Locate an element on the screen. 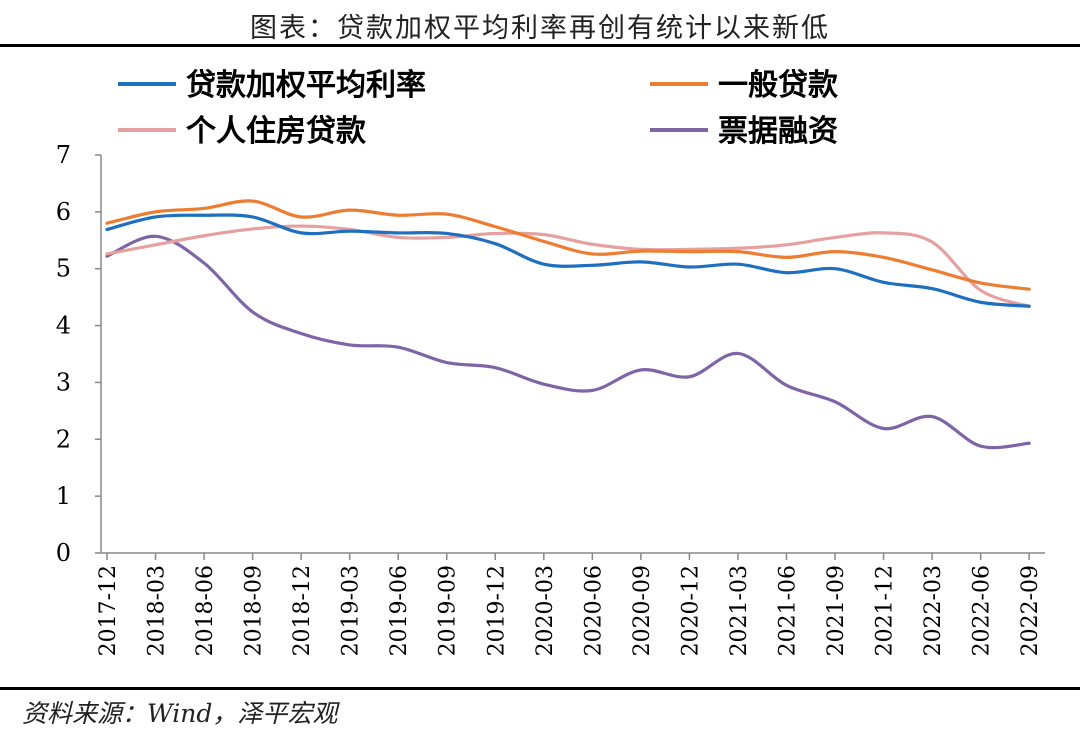 The width and height of the screenshot is (1080, 732). x-tick-label: 2019-06 is located at coordinates (399, 610).